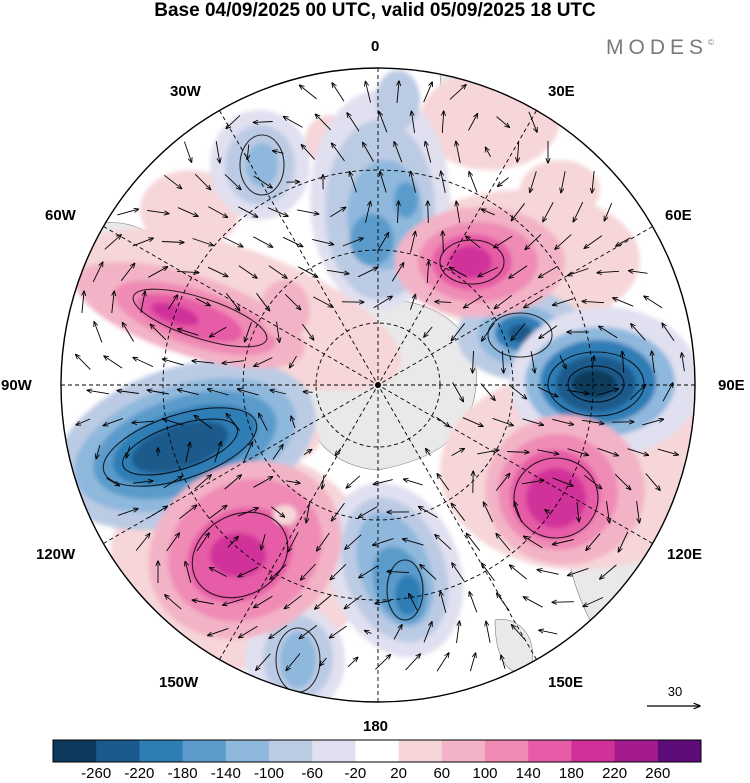 Image resolution: width=750 pixels, height=783 pixels. Describe the element at coordinates (658, 773) in the screenshot. I see `colorbar-tick-label: 260` at that location.